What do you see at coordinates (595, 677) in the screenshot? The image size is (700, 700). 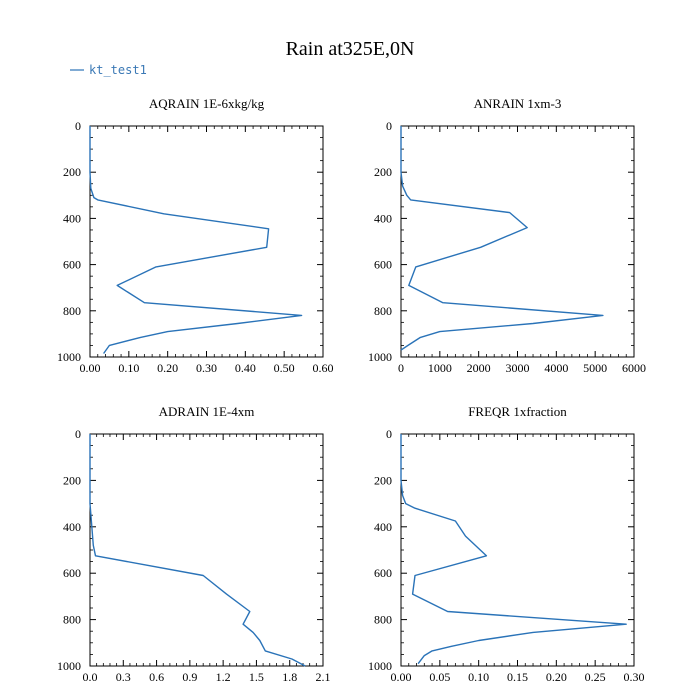 I see `x-tick-label: 0.25` at bounding box center [595, 677].